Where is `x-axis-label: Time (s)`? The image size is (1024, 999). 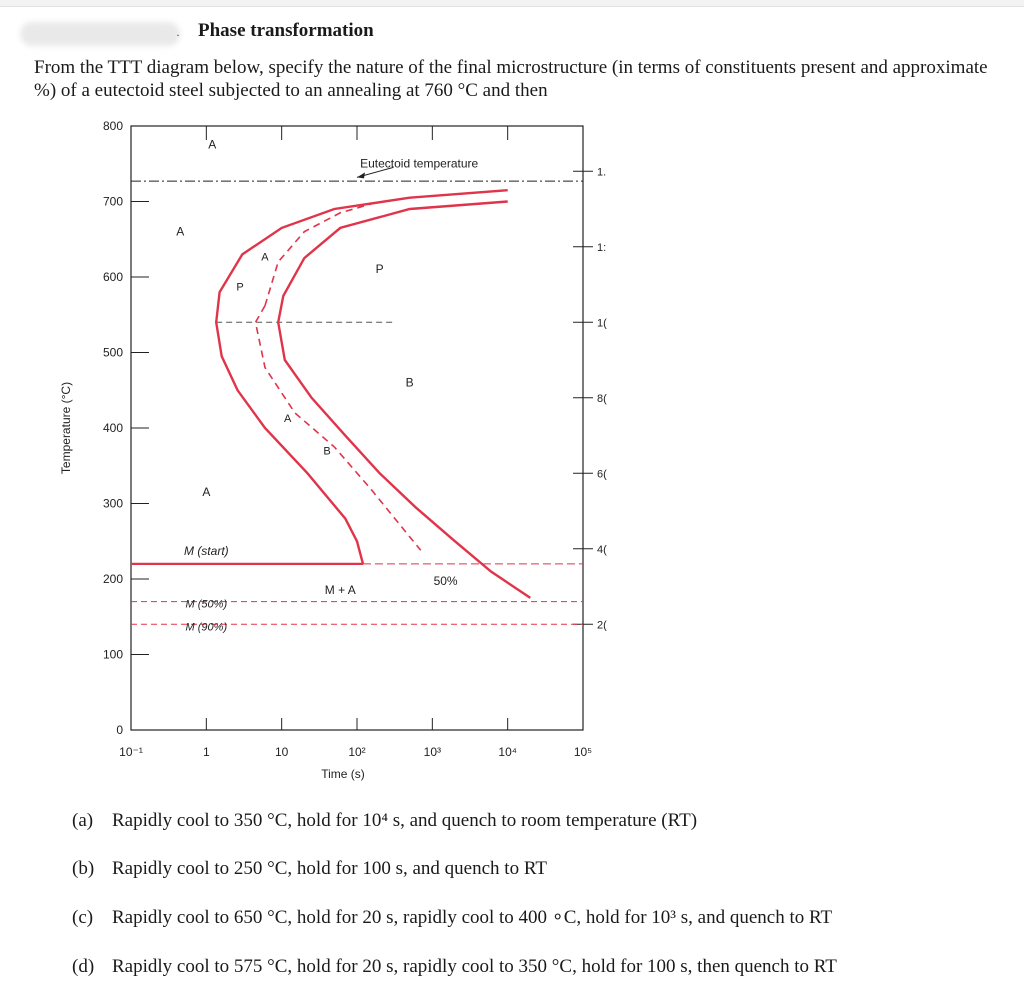 x-axis-label: Time (s) is located at coordinates (343, 774).